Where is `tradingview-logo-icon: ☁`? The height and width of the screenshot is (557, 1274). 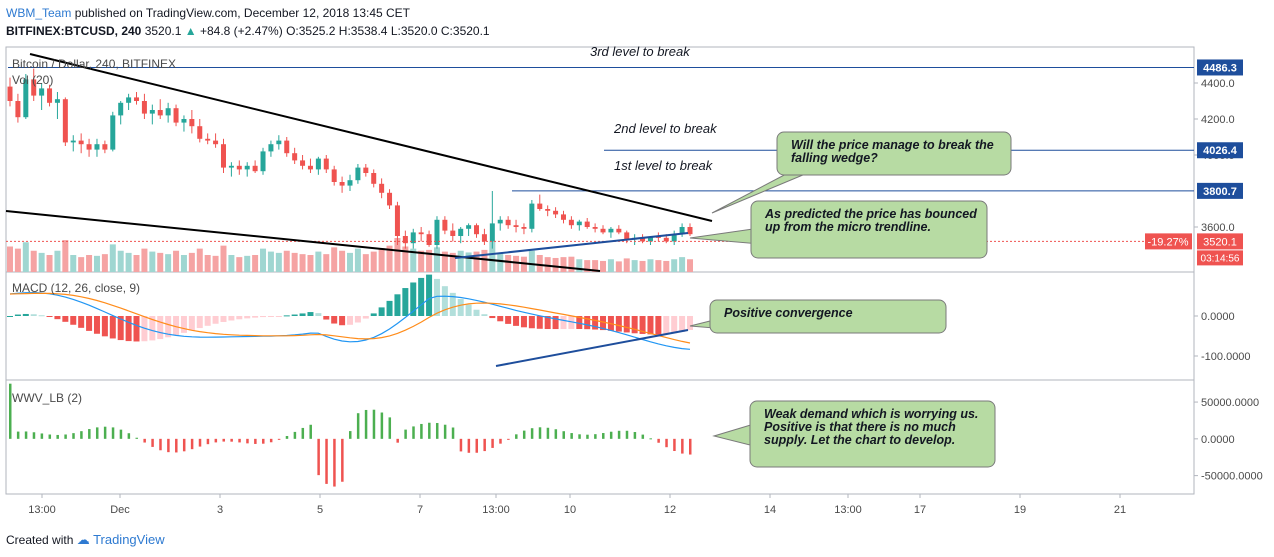 tradingview-logo-icon: ☁ is located at coordinates (83, 539).